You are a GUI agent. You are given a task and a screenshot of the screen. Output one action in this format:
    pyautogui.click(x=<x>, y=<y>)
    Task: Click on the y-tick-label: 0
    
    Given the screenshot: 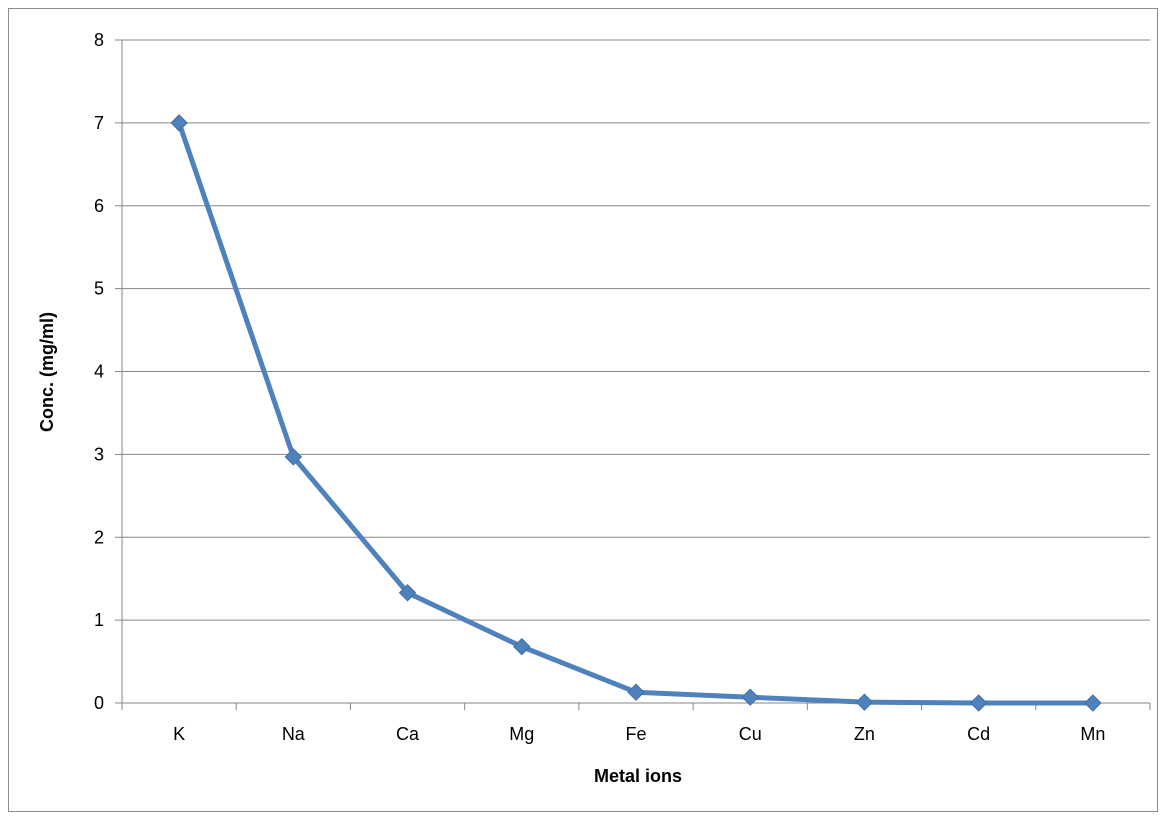 What is the action you would take?
    pyautogui.click(x=99, y=703)
    